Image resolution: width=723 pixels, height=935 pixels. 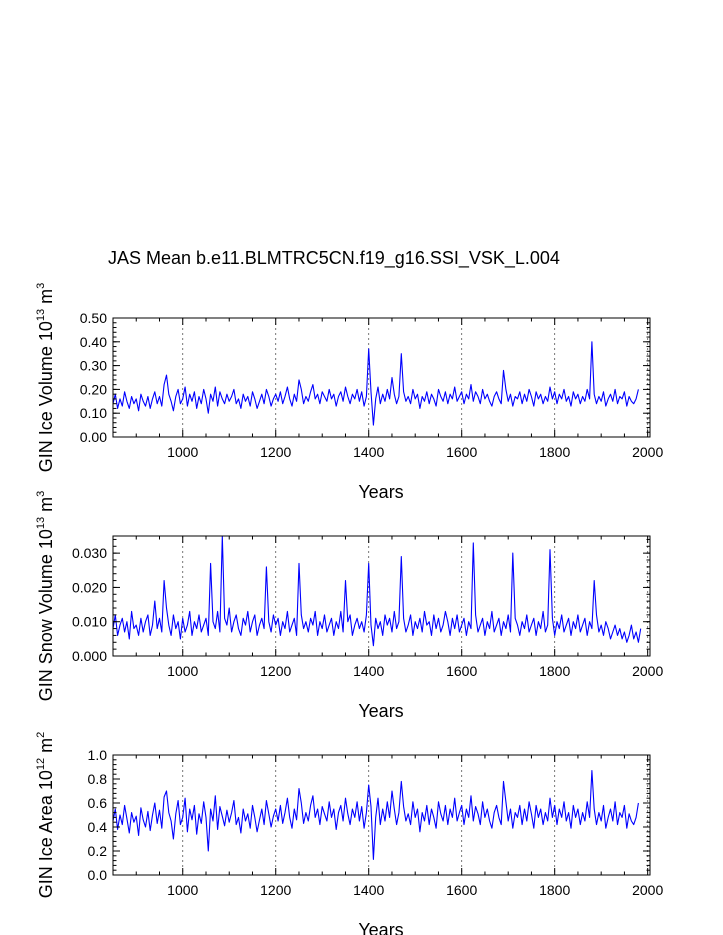 What do you see at coordinates (45, 815) in the screenshot?
I see `y-axis-label: GIN Ice Area 1012 m2` at bounding box center [45, 815].